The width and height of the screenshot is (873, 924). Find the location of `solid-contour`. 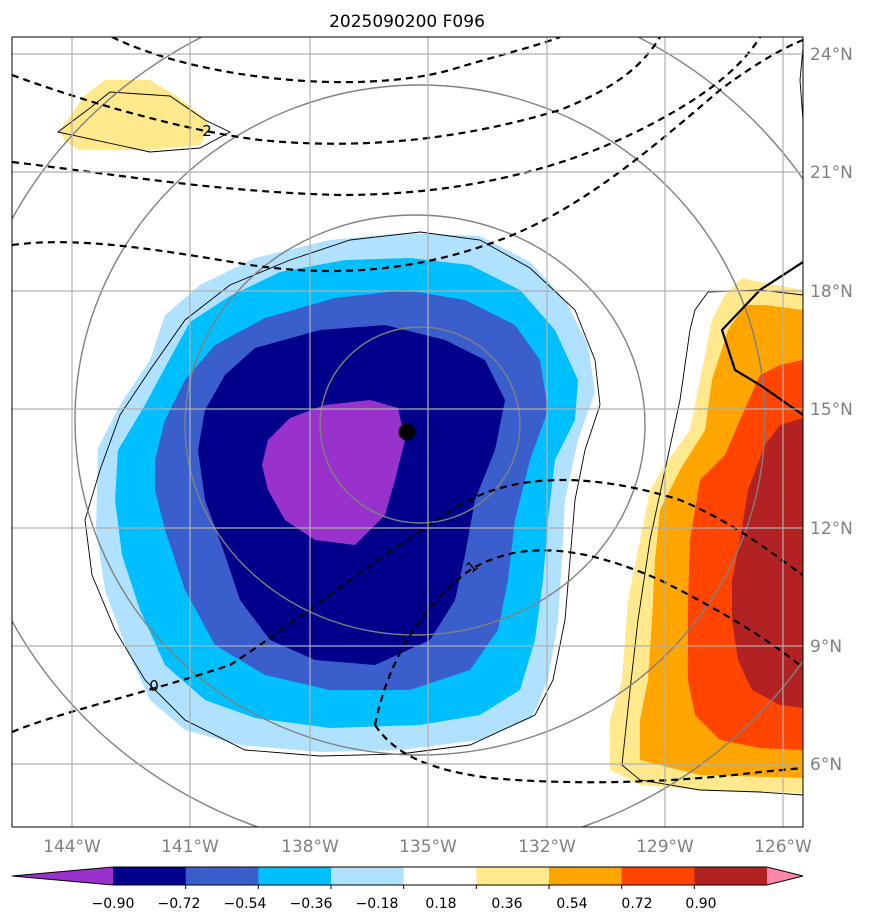

solid-contour is located at coordinates (761, 338).